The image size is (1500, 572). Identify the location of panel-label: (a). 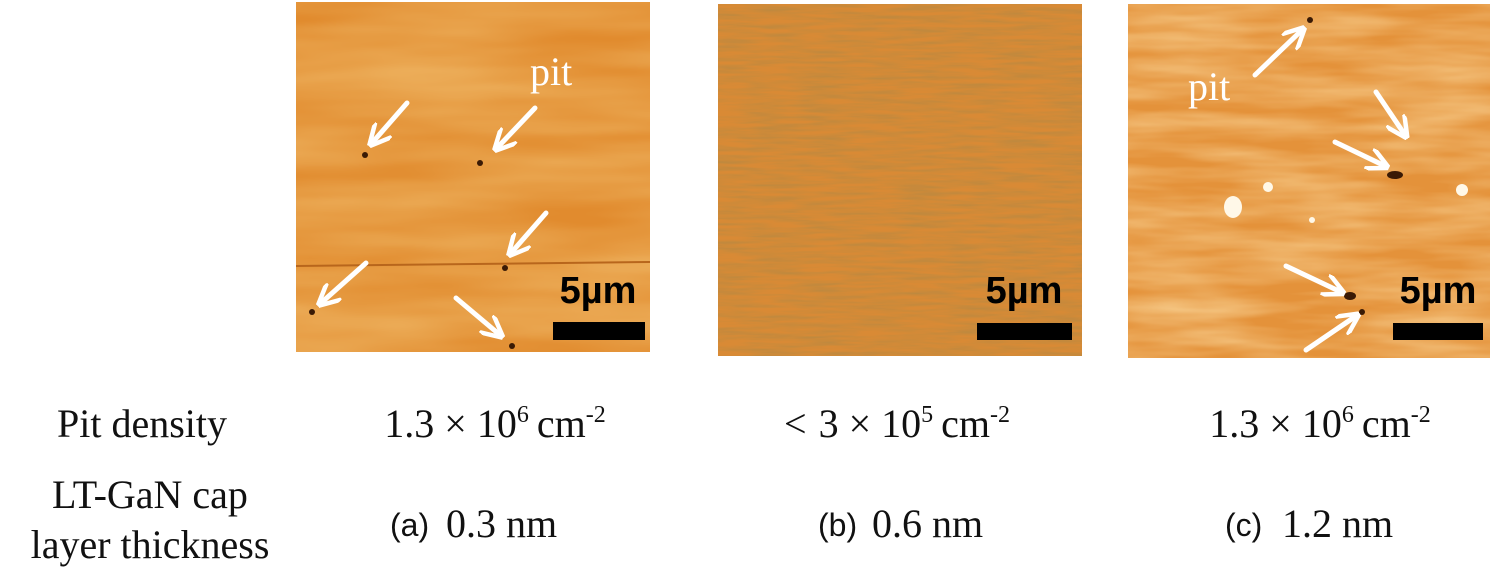
(409, 525).